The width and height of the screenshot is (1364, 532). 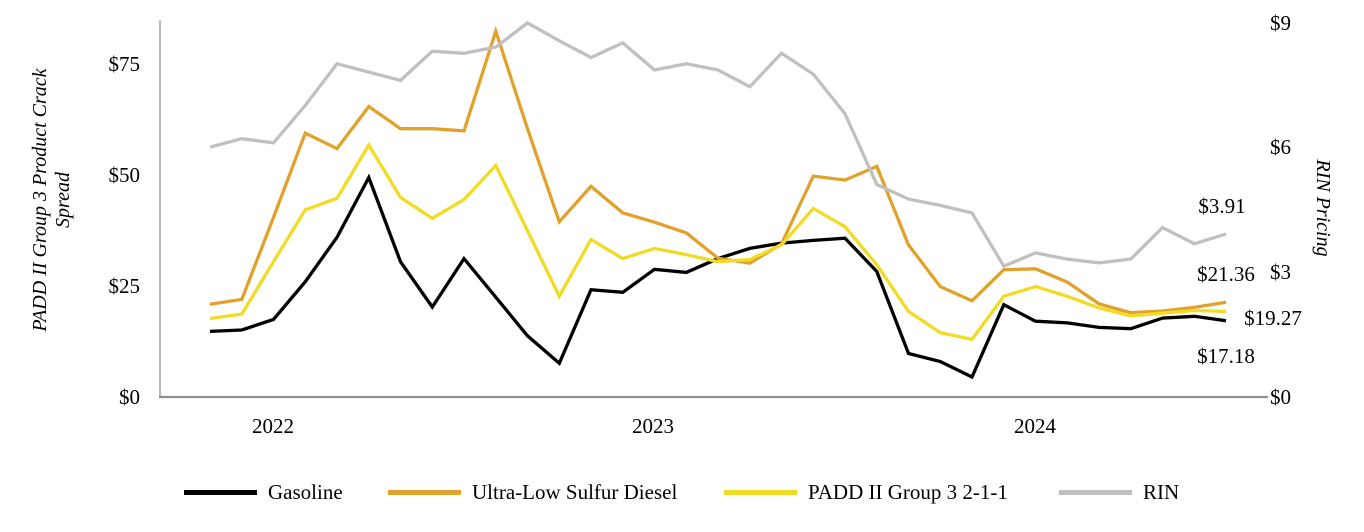 What do you see at coordinates (1280, 397) in the screenshot?
I see `right-tick-0: $0` at bounding box center [1280, 397].